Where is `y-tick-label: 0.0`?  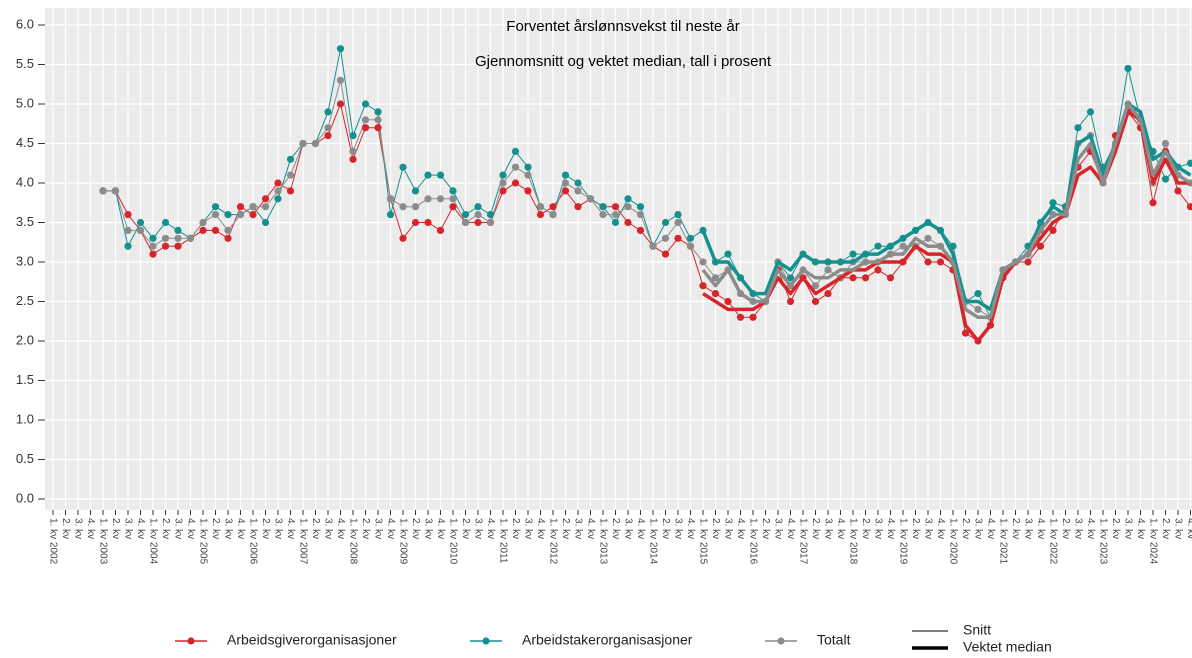
y-tick-label: 0.0 is located at coordinates (25, 497).